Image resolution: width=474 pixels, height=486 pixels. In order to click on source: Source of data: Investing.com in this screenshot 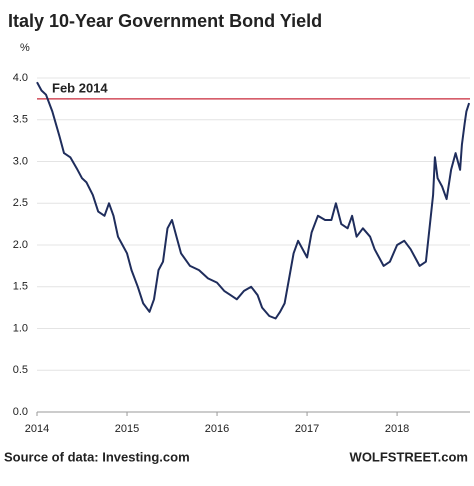, I will do `click(97, 456)`.